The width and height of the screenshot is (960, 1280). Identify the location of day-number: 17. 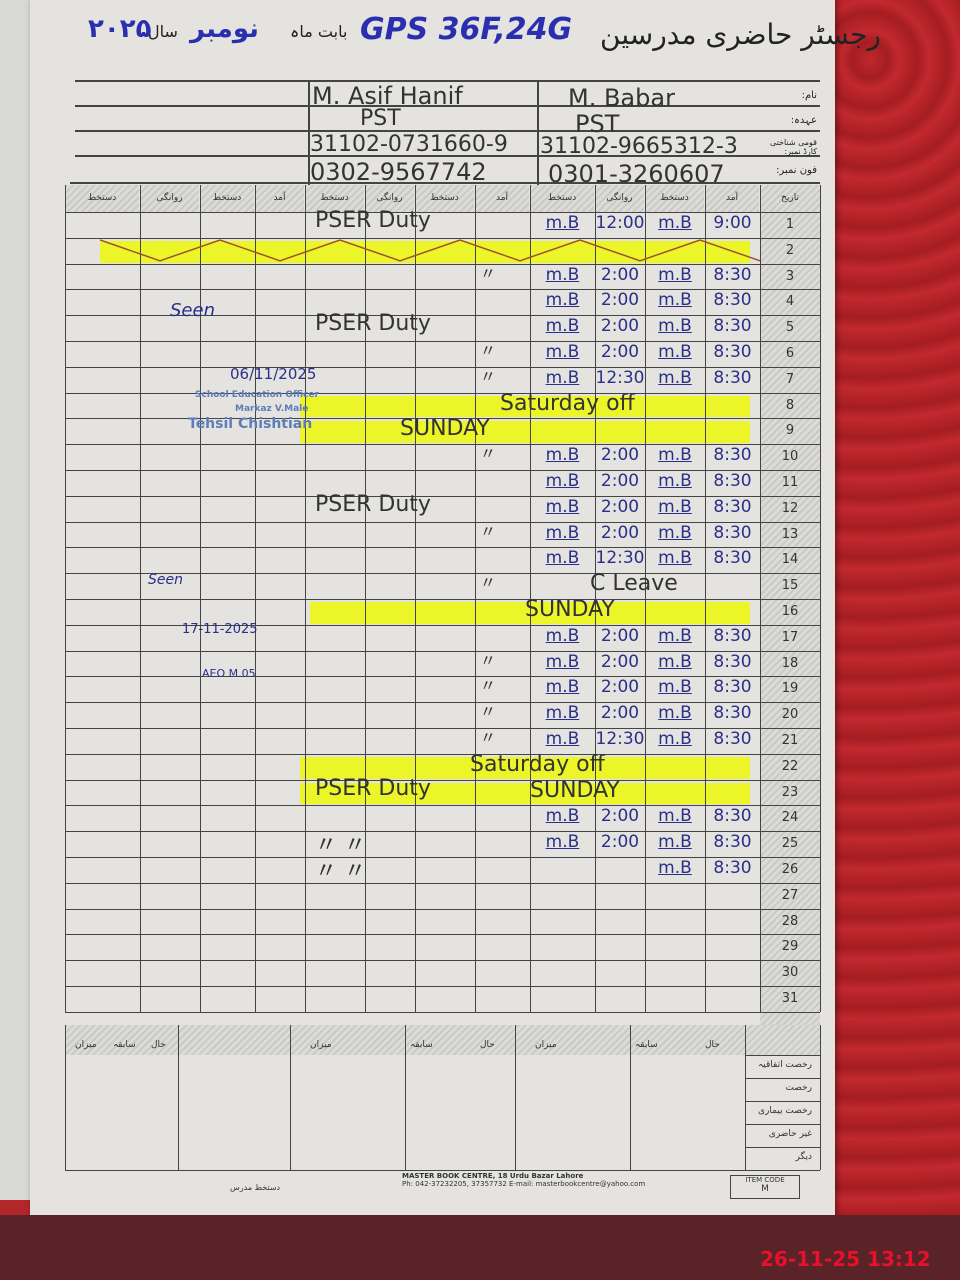
(790, 637).